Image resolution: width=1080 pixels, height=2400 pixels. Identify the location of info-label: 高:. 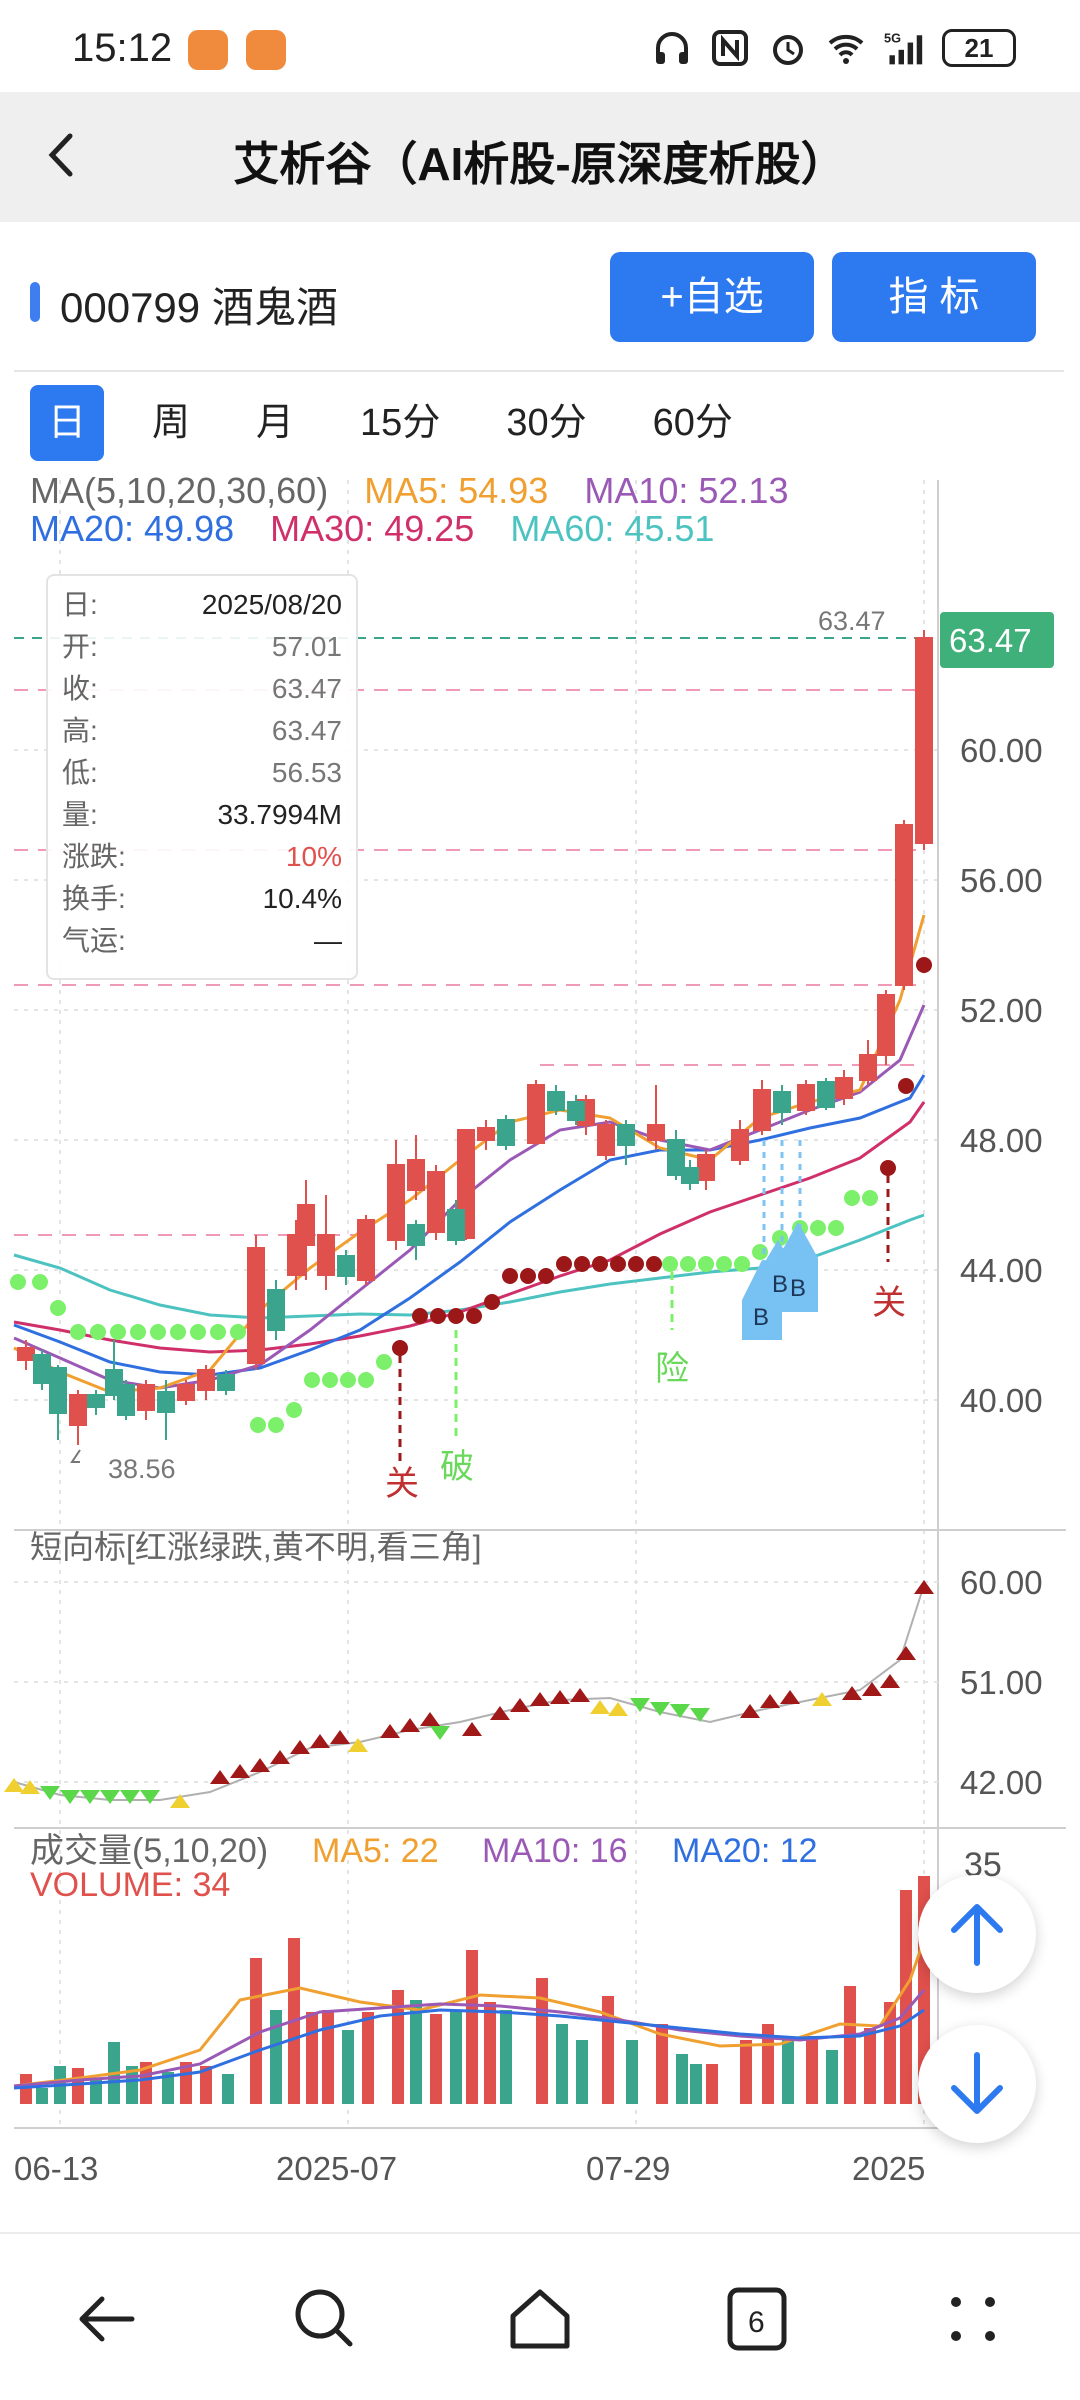
(80, 730).